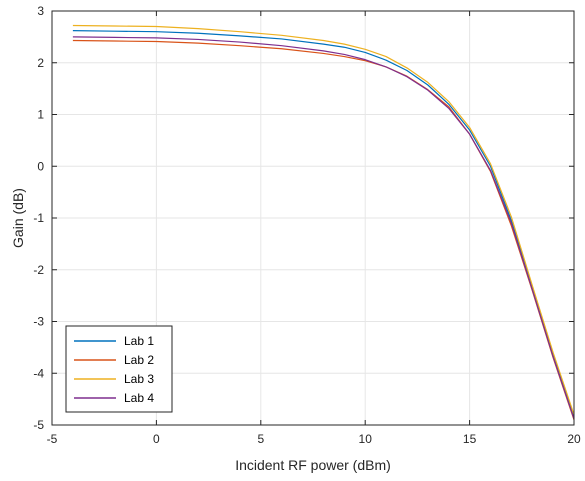 This screenshot has width=585, height=481. What do you see at coordinates (139, 379) in the screenshot?
I see `legend-label-3: Lab 3` at bounding box center [139, 379].